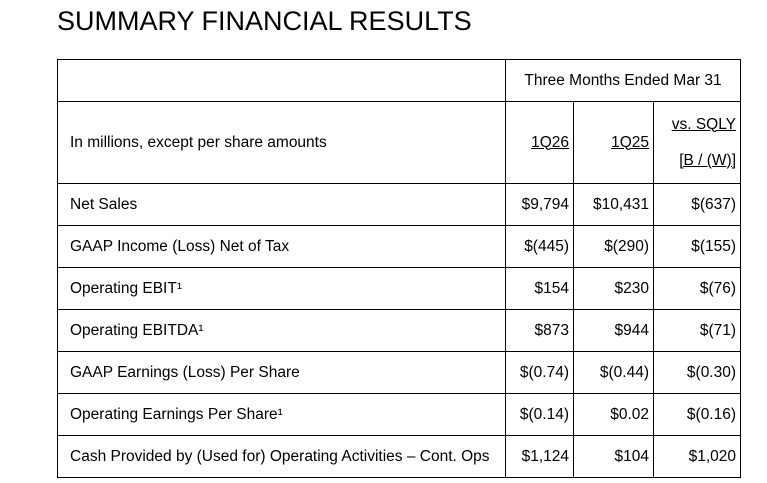 This screenshot has height=483, width=767. Describe the element at coordinates (539, 288) in the screenshot. I see `current-value: $154` at that location.